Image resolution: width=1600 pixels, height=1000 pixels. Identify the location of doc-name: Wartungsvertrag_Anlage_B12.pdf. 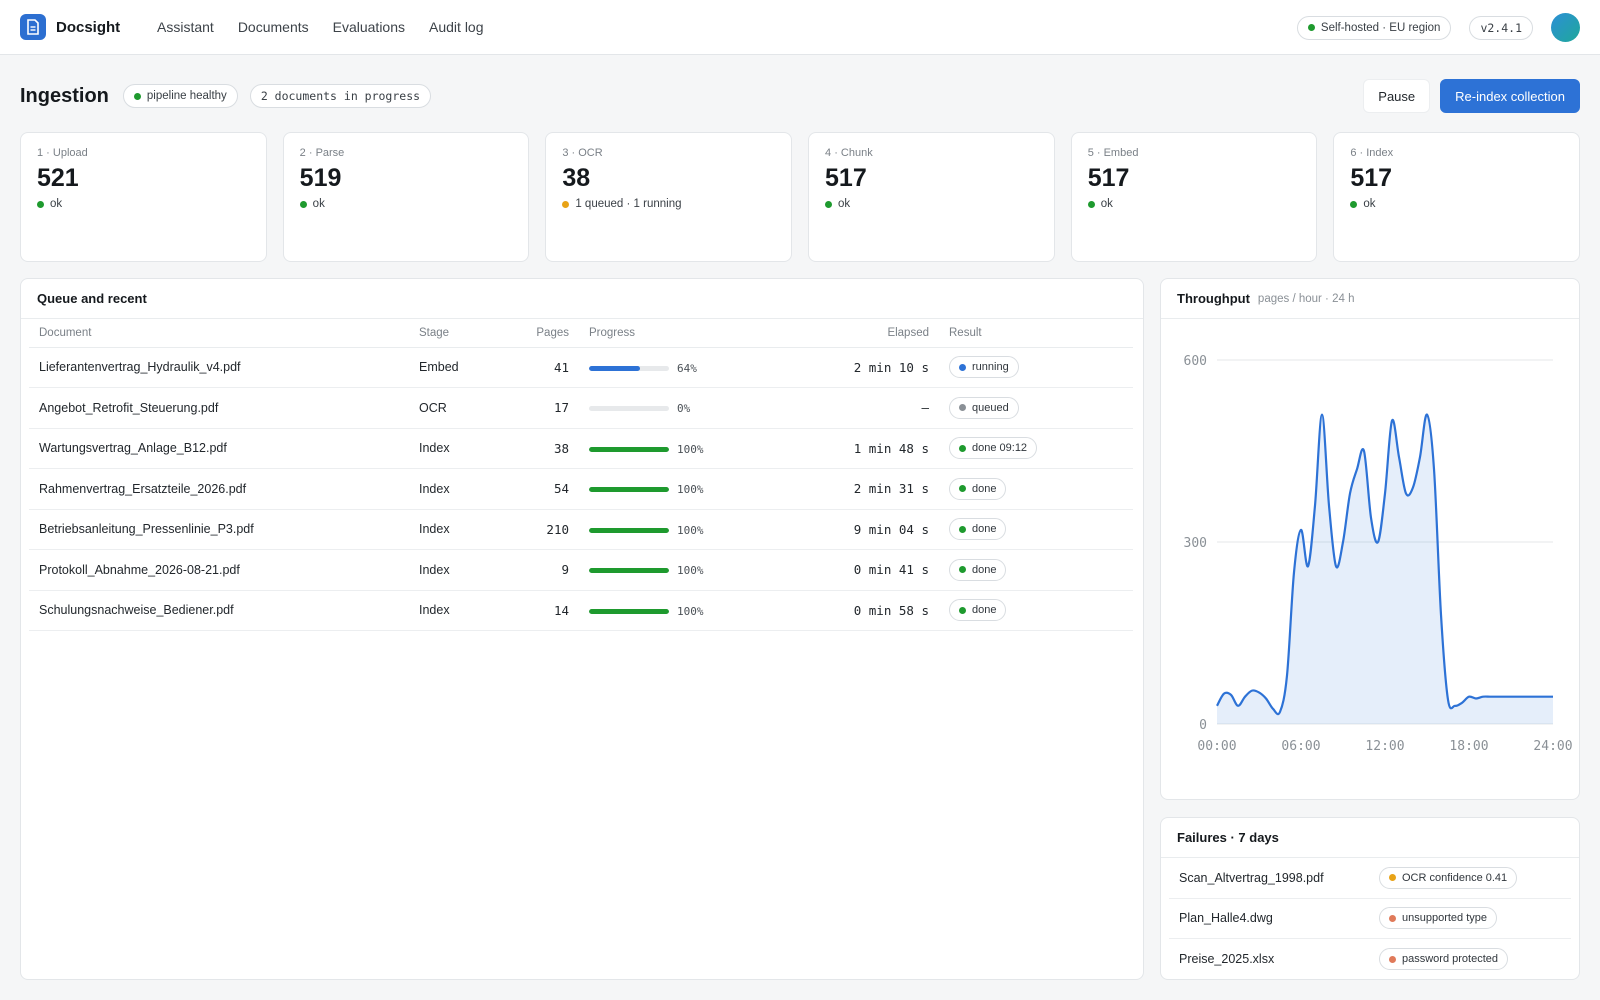
(219, 448).